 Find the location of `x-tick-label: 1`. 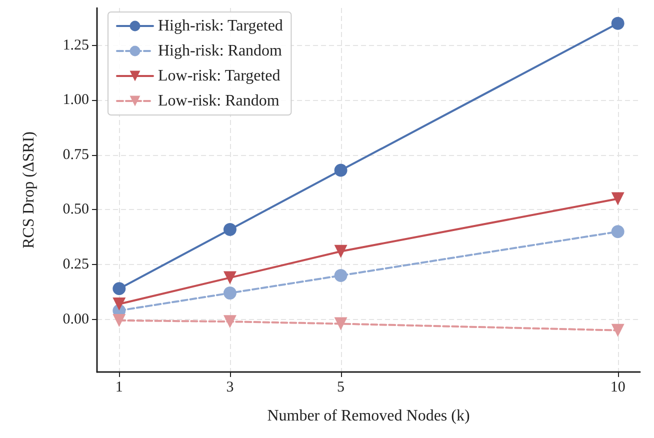

x-tick-label: 1 is located at coordinates (119, 388).